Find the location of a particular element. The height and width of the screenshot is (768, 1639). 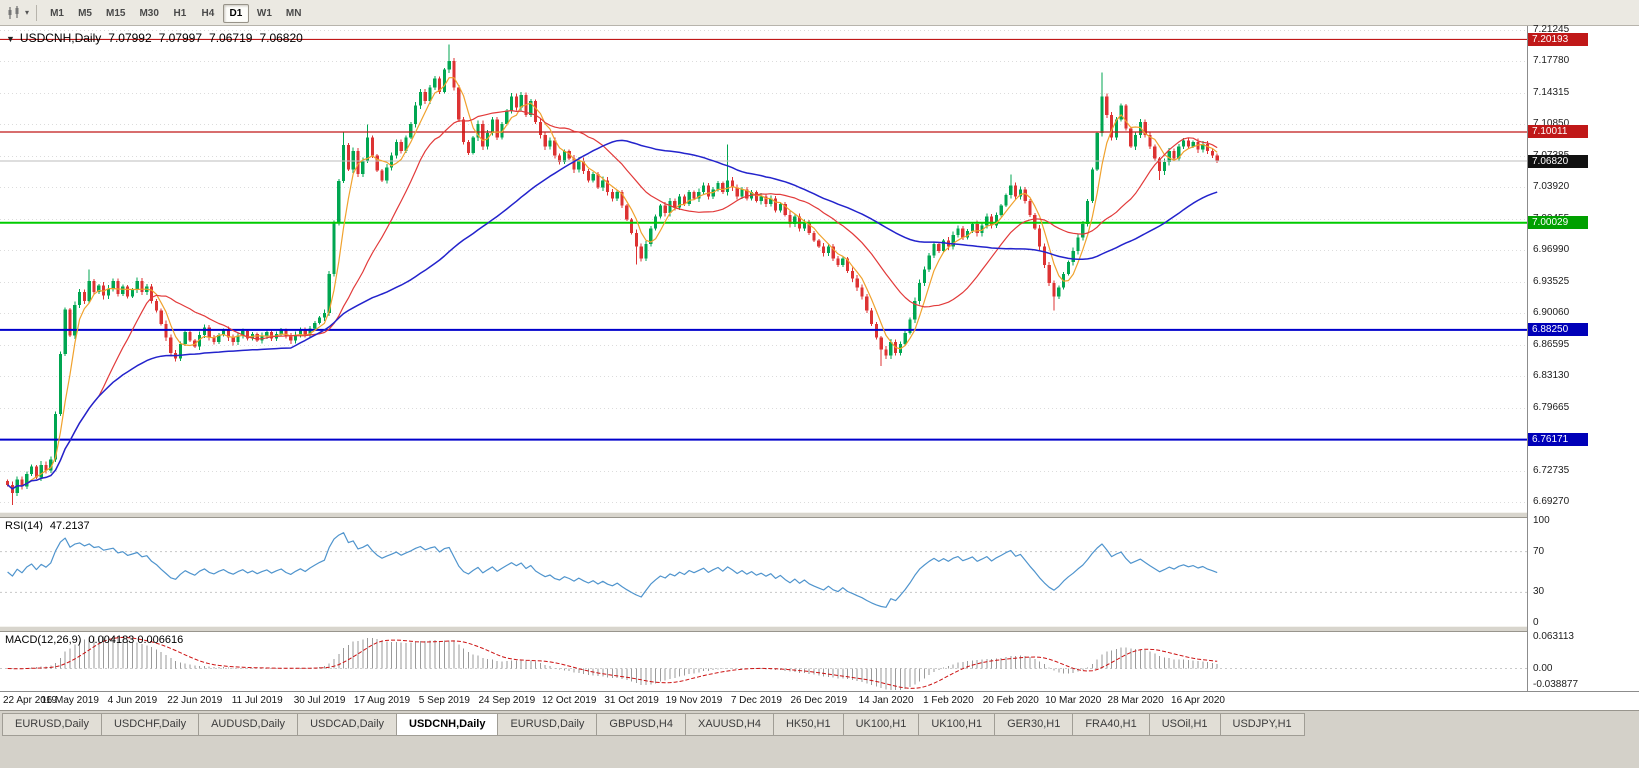

date-label: 26 Dec 2019 is located at coordinates (819, 700).